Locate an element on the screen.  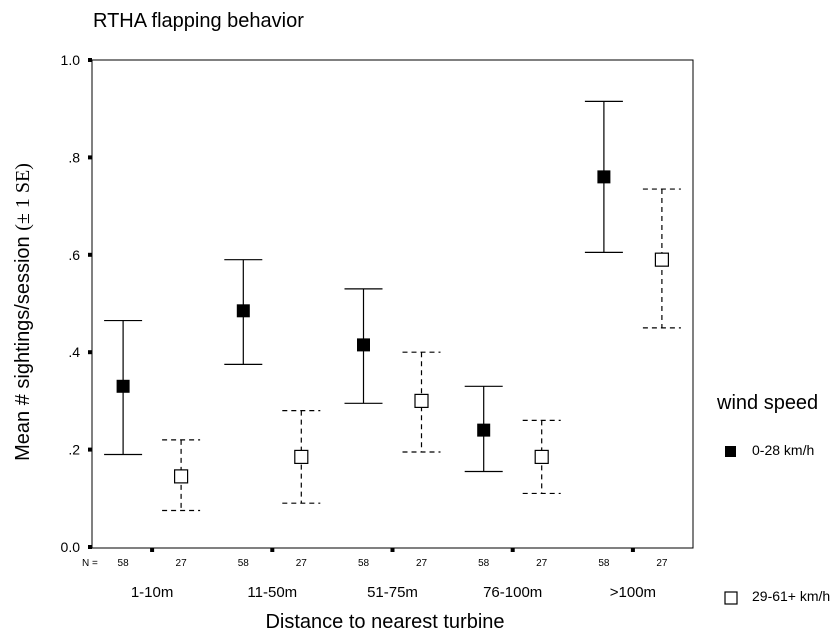
y-axis-label: Mean # sightings/session (± 1 SE) is located at coordinates (23, 312).